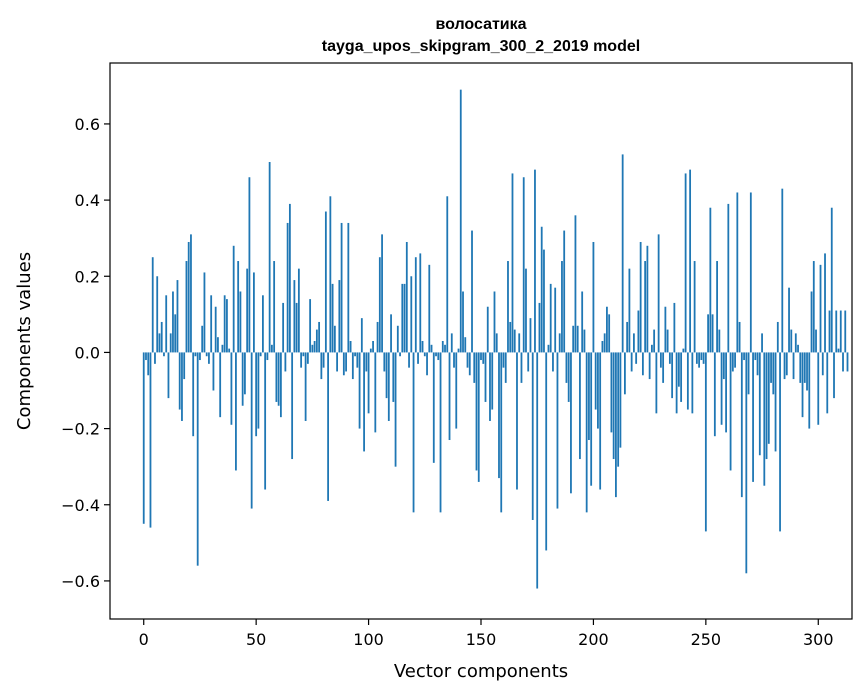  What do you see at coordinates (256, 639) in the screenshot?
I see `x-tick-label: 50` at bounding box center [256, 639].